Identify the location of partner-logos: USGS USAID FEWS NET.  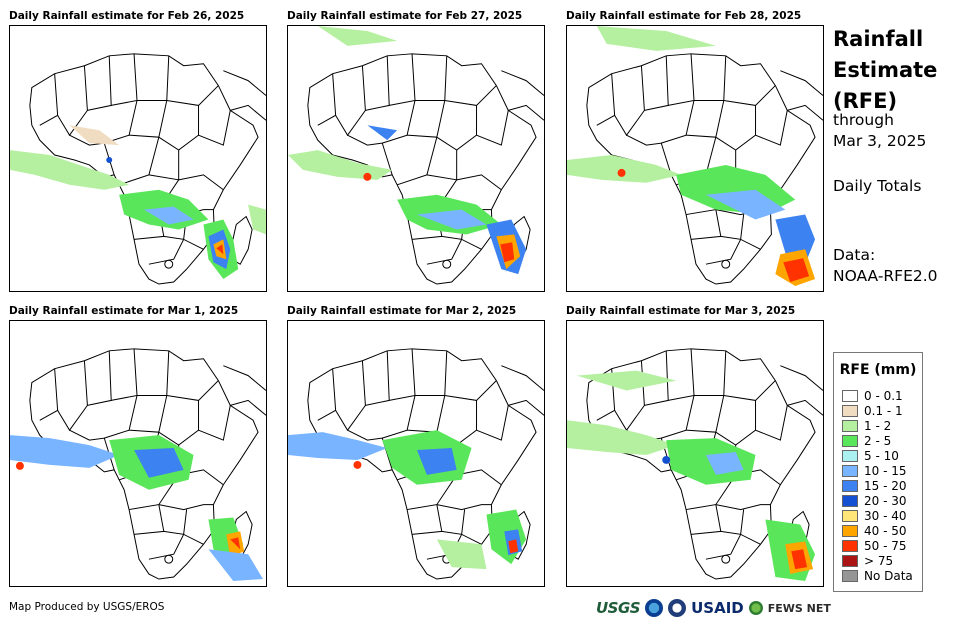
(713, 608).